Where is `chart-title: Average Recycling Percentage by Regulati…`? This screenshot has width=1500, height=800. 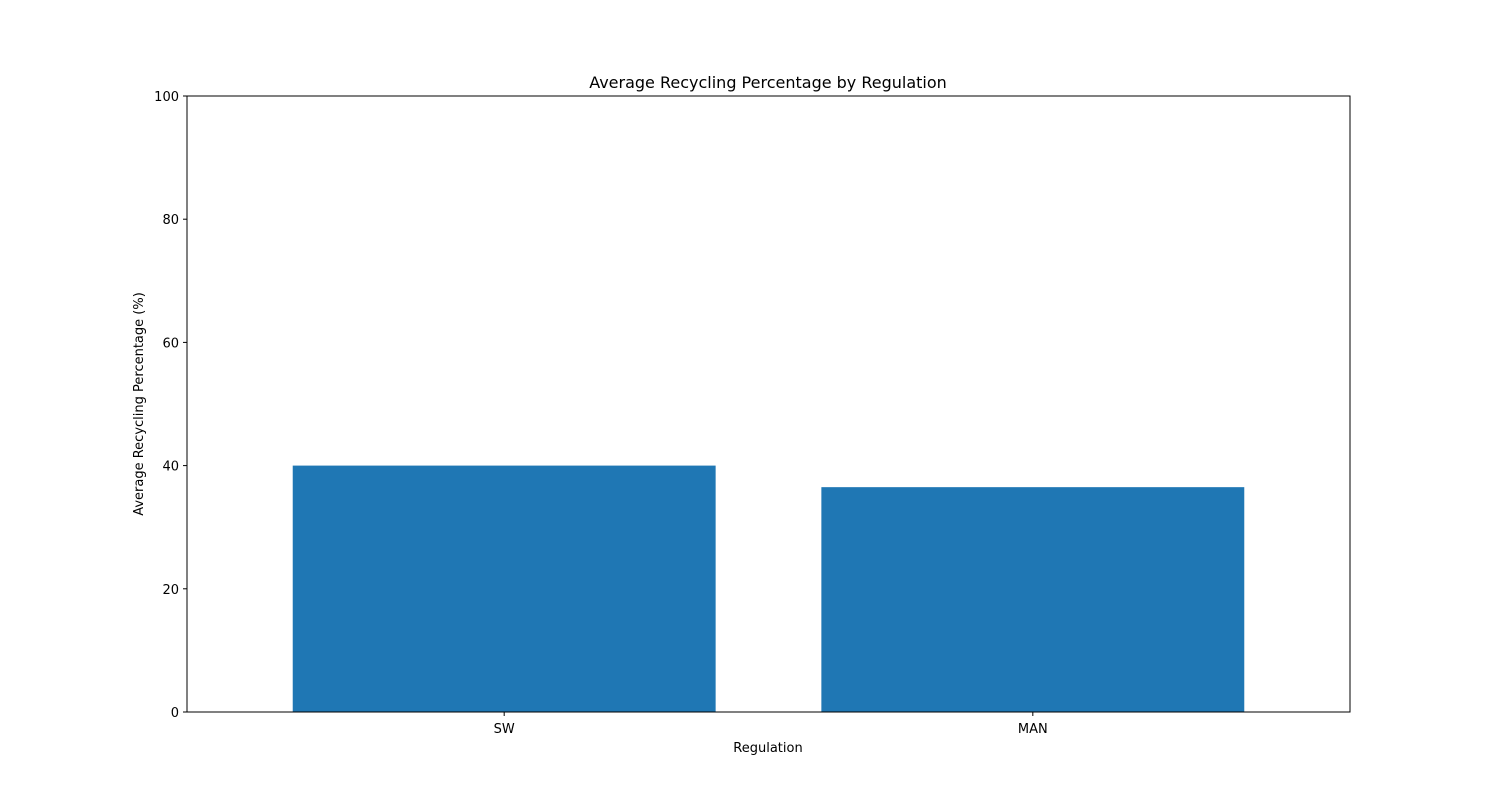
chart-title: Average Recycling Percentage by Regulati… is located at coordinates (768, 82).